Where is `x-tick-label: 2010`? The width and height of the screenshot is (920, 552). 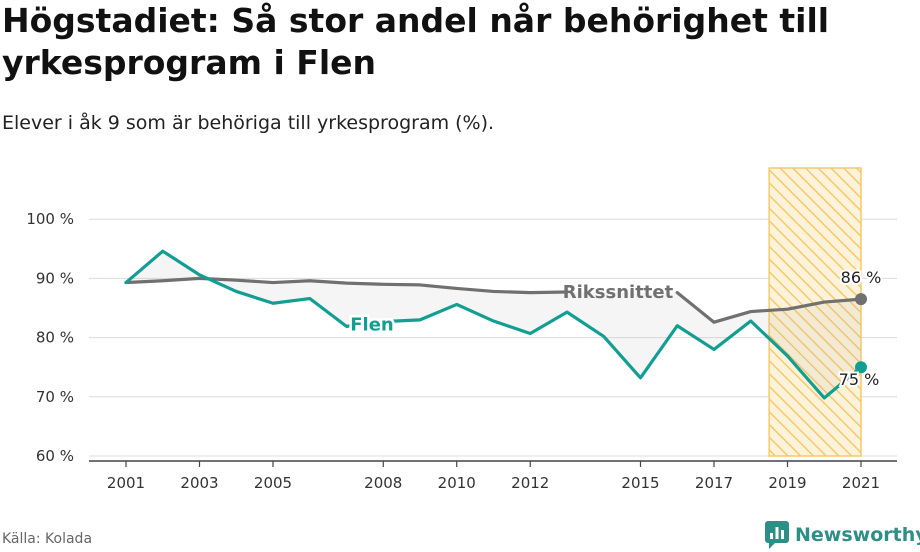
x-tick-label: 2010 is located at coordinates (457, 483).